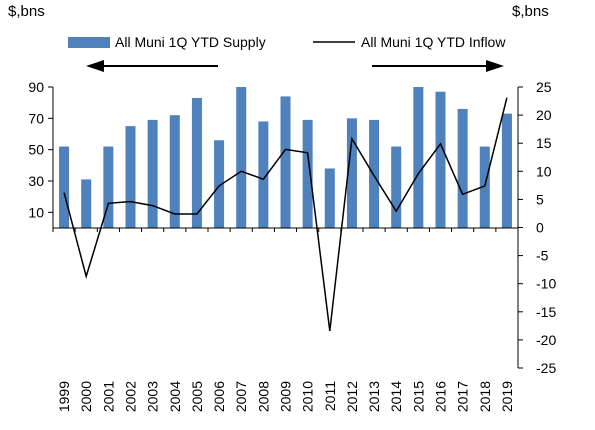  I want to click on category-label: 2018, so click(485, 396).